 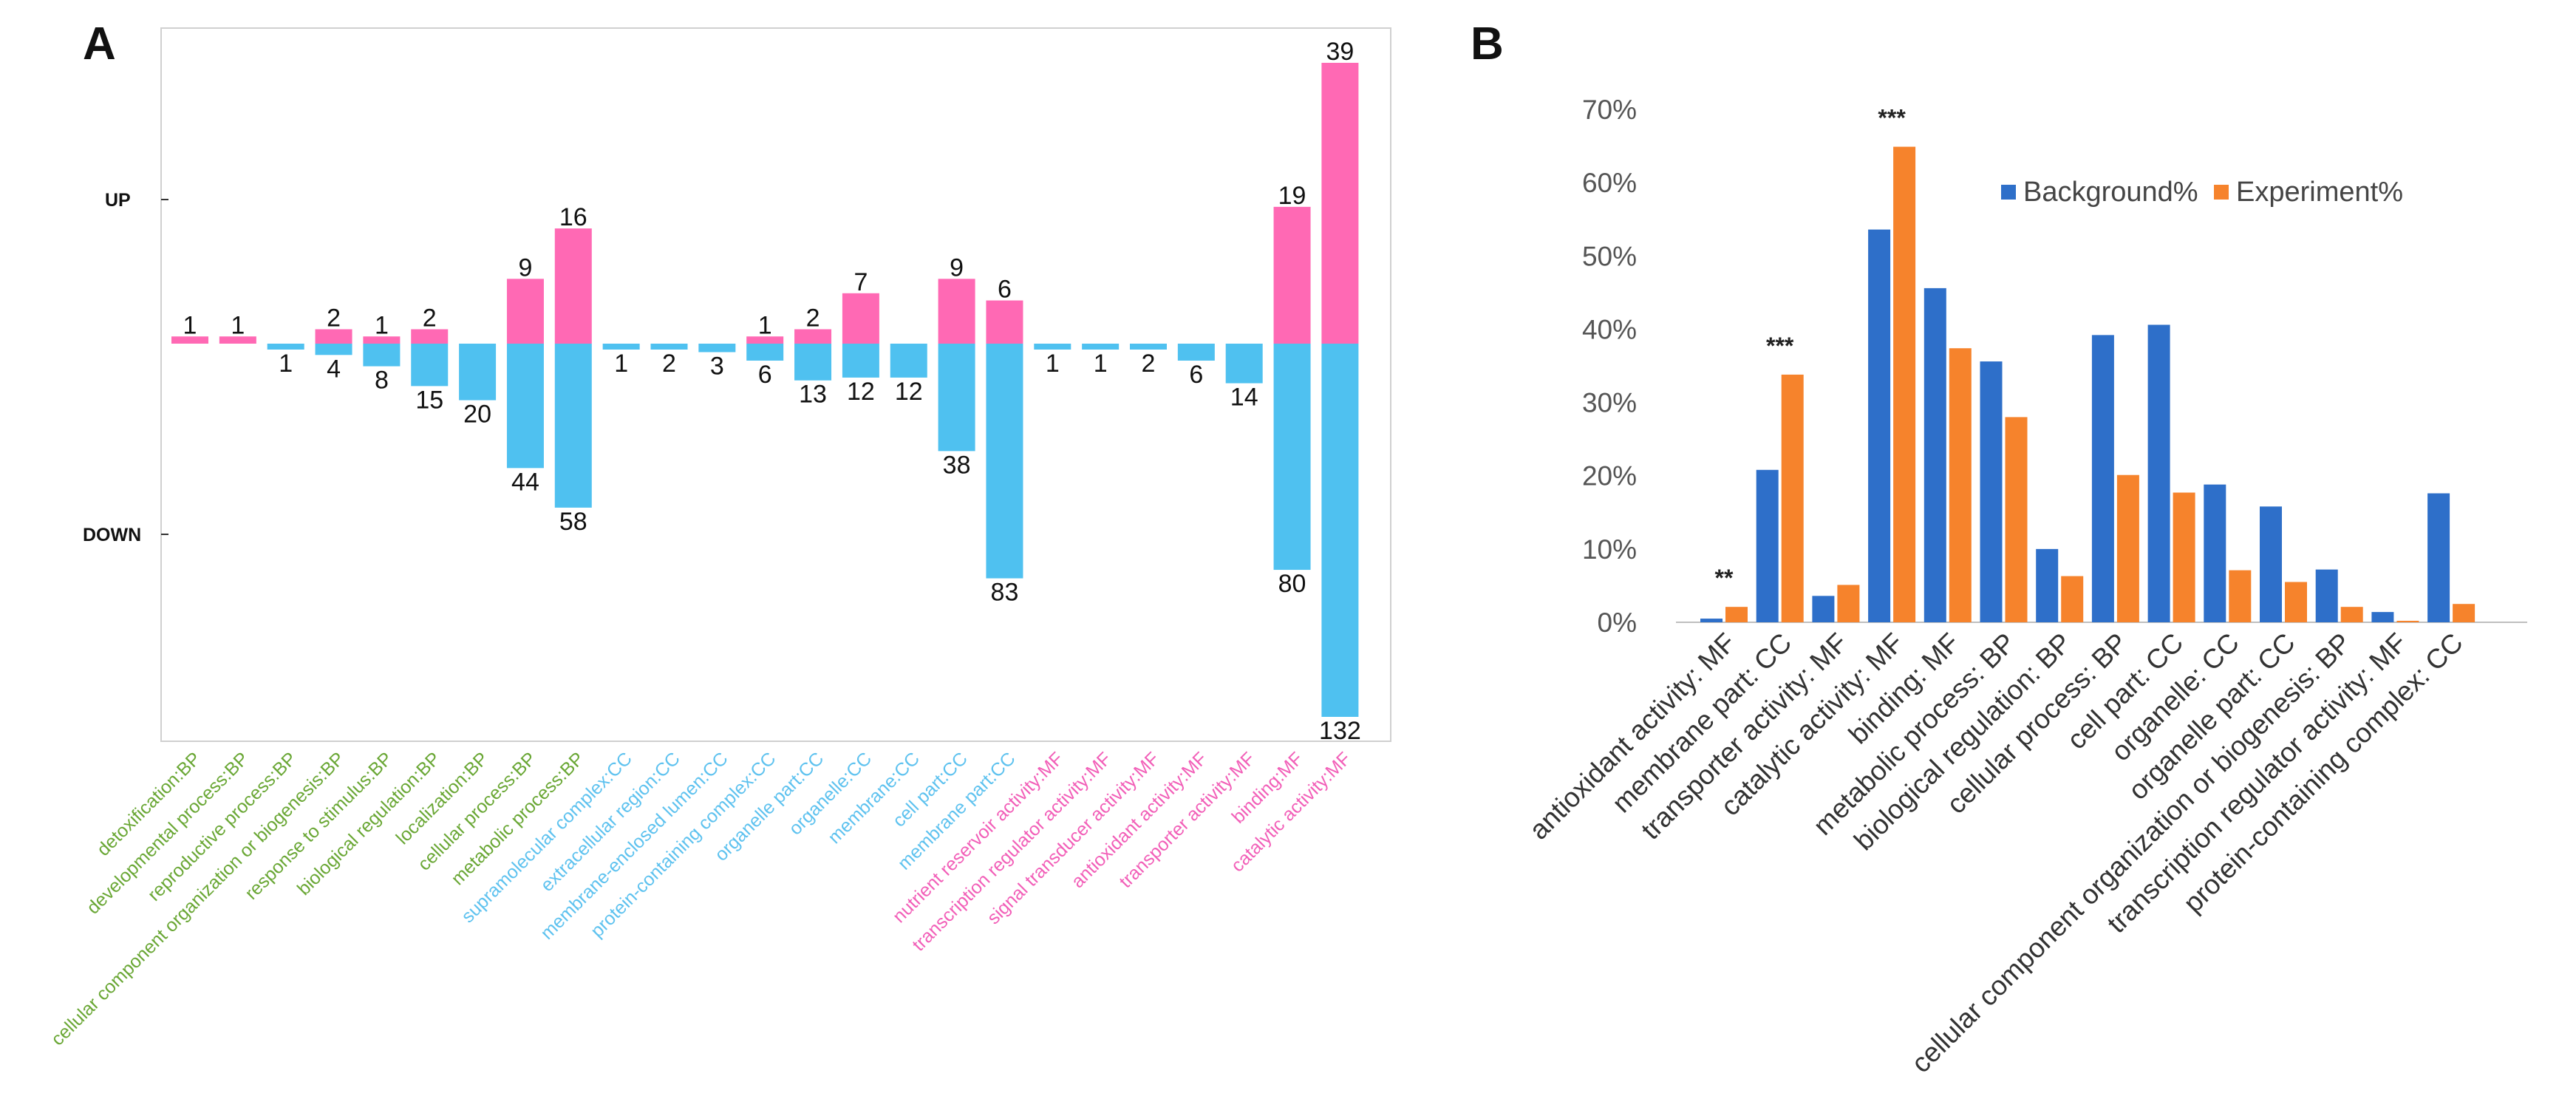 What do you see at coordinates (1340, 52) in the screenshot?
I see `up-value-label: 39` at bounding box center [1340, 52].